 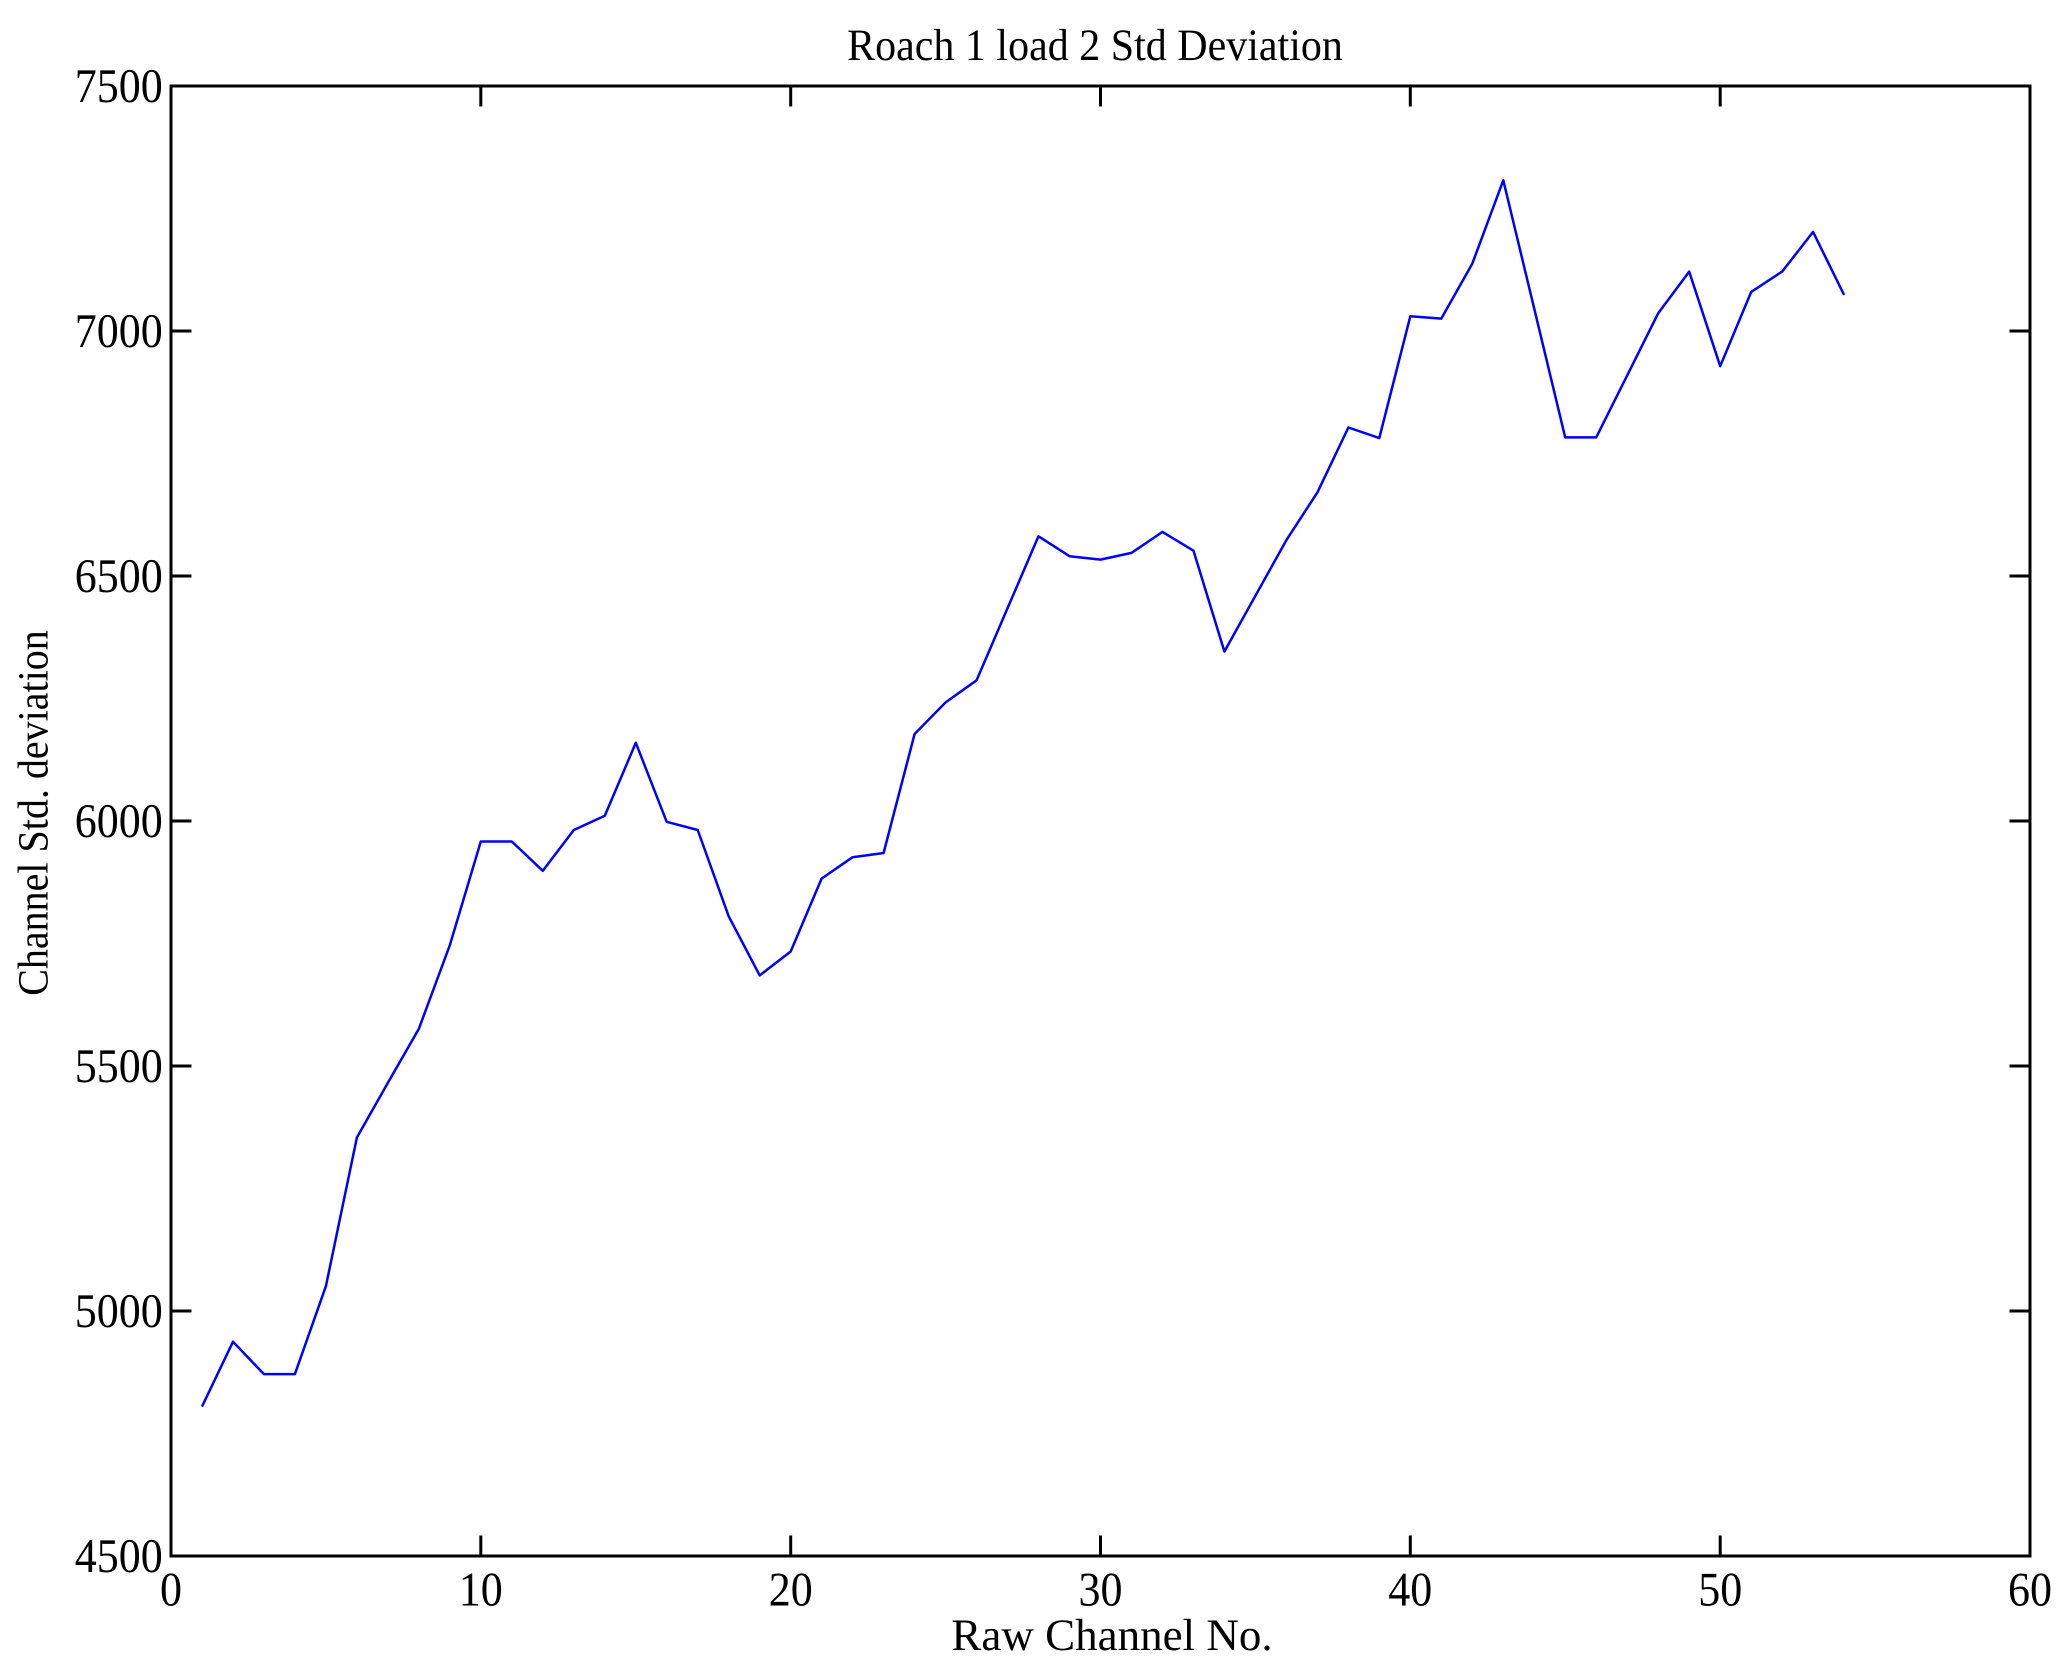 What do you see at coordinates (1111, 1635) in the screenshot?
I see `svg-text: Raw Channel No.` at bounding box center [1111, 1635].